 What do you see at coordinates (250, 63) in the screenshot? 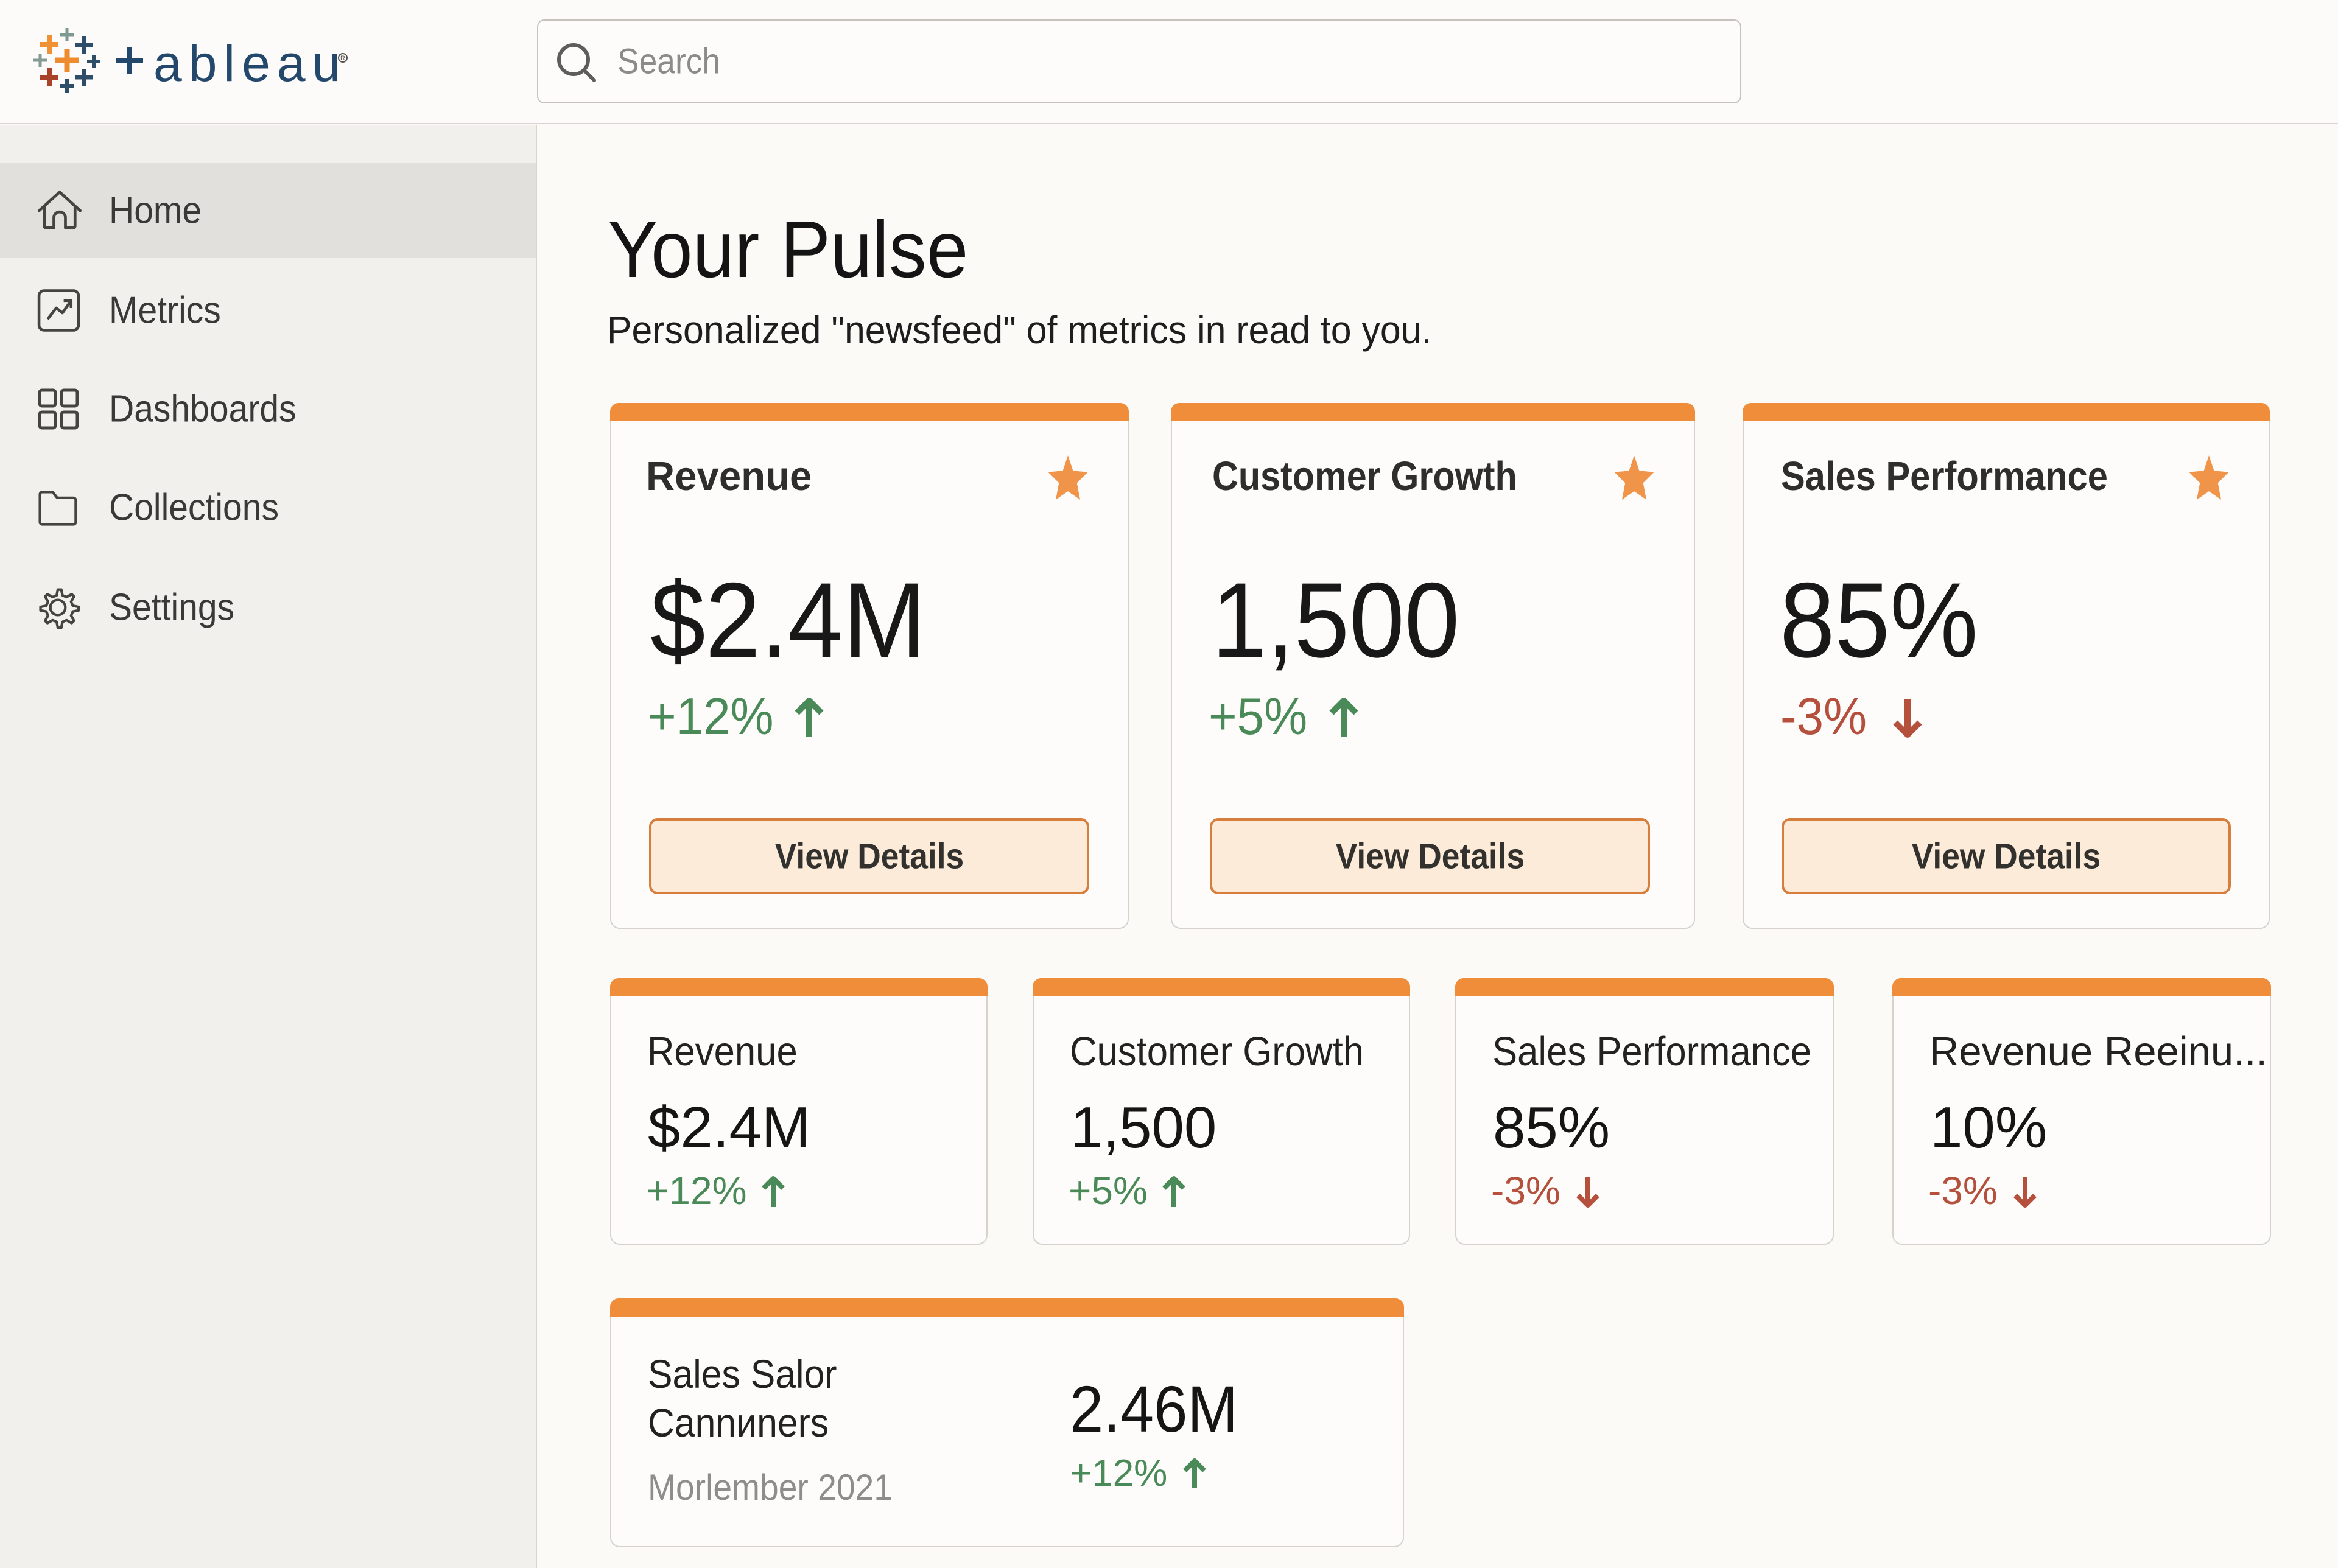
I see `svg-text: ableau` at bounding box center [250, 63].